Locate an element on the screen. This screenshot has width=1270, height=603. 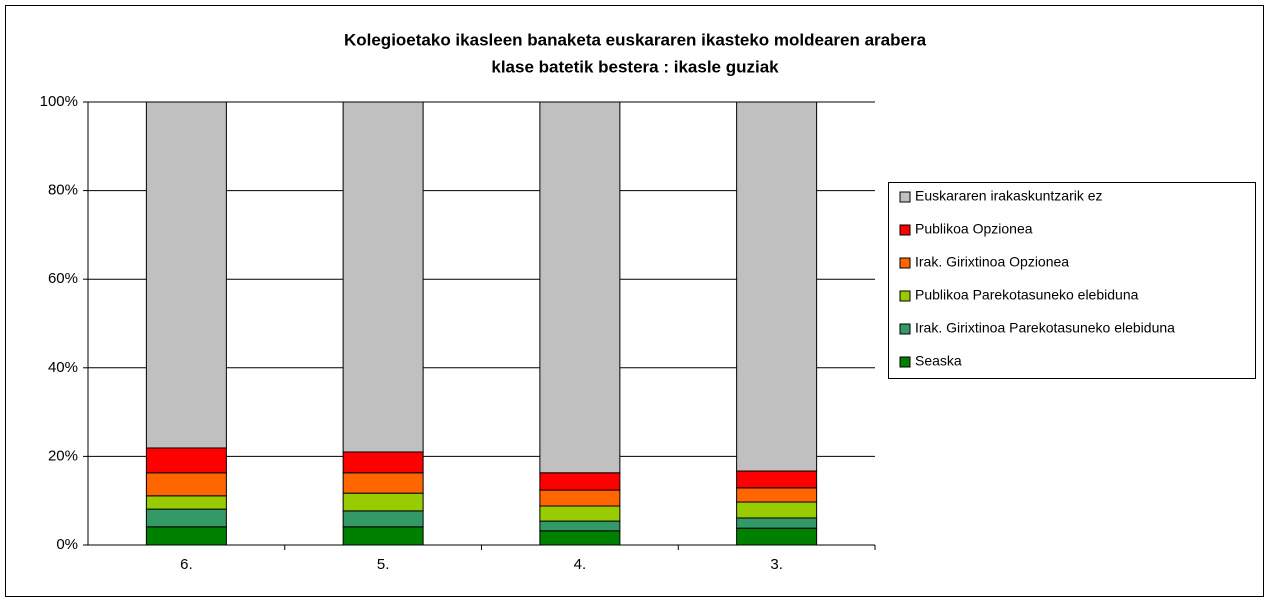
y-tick-label: 40% is located at coordinates (63, 367).